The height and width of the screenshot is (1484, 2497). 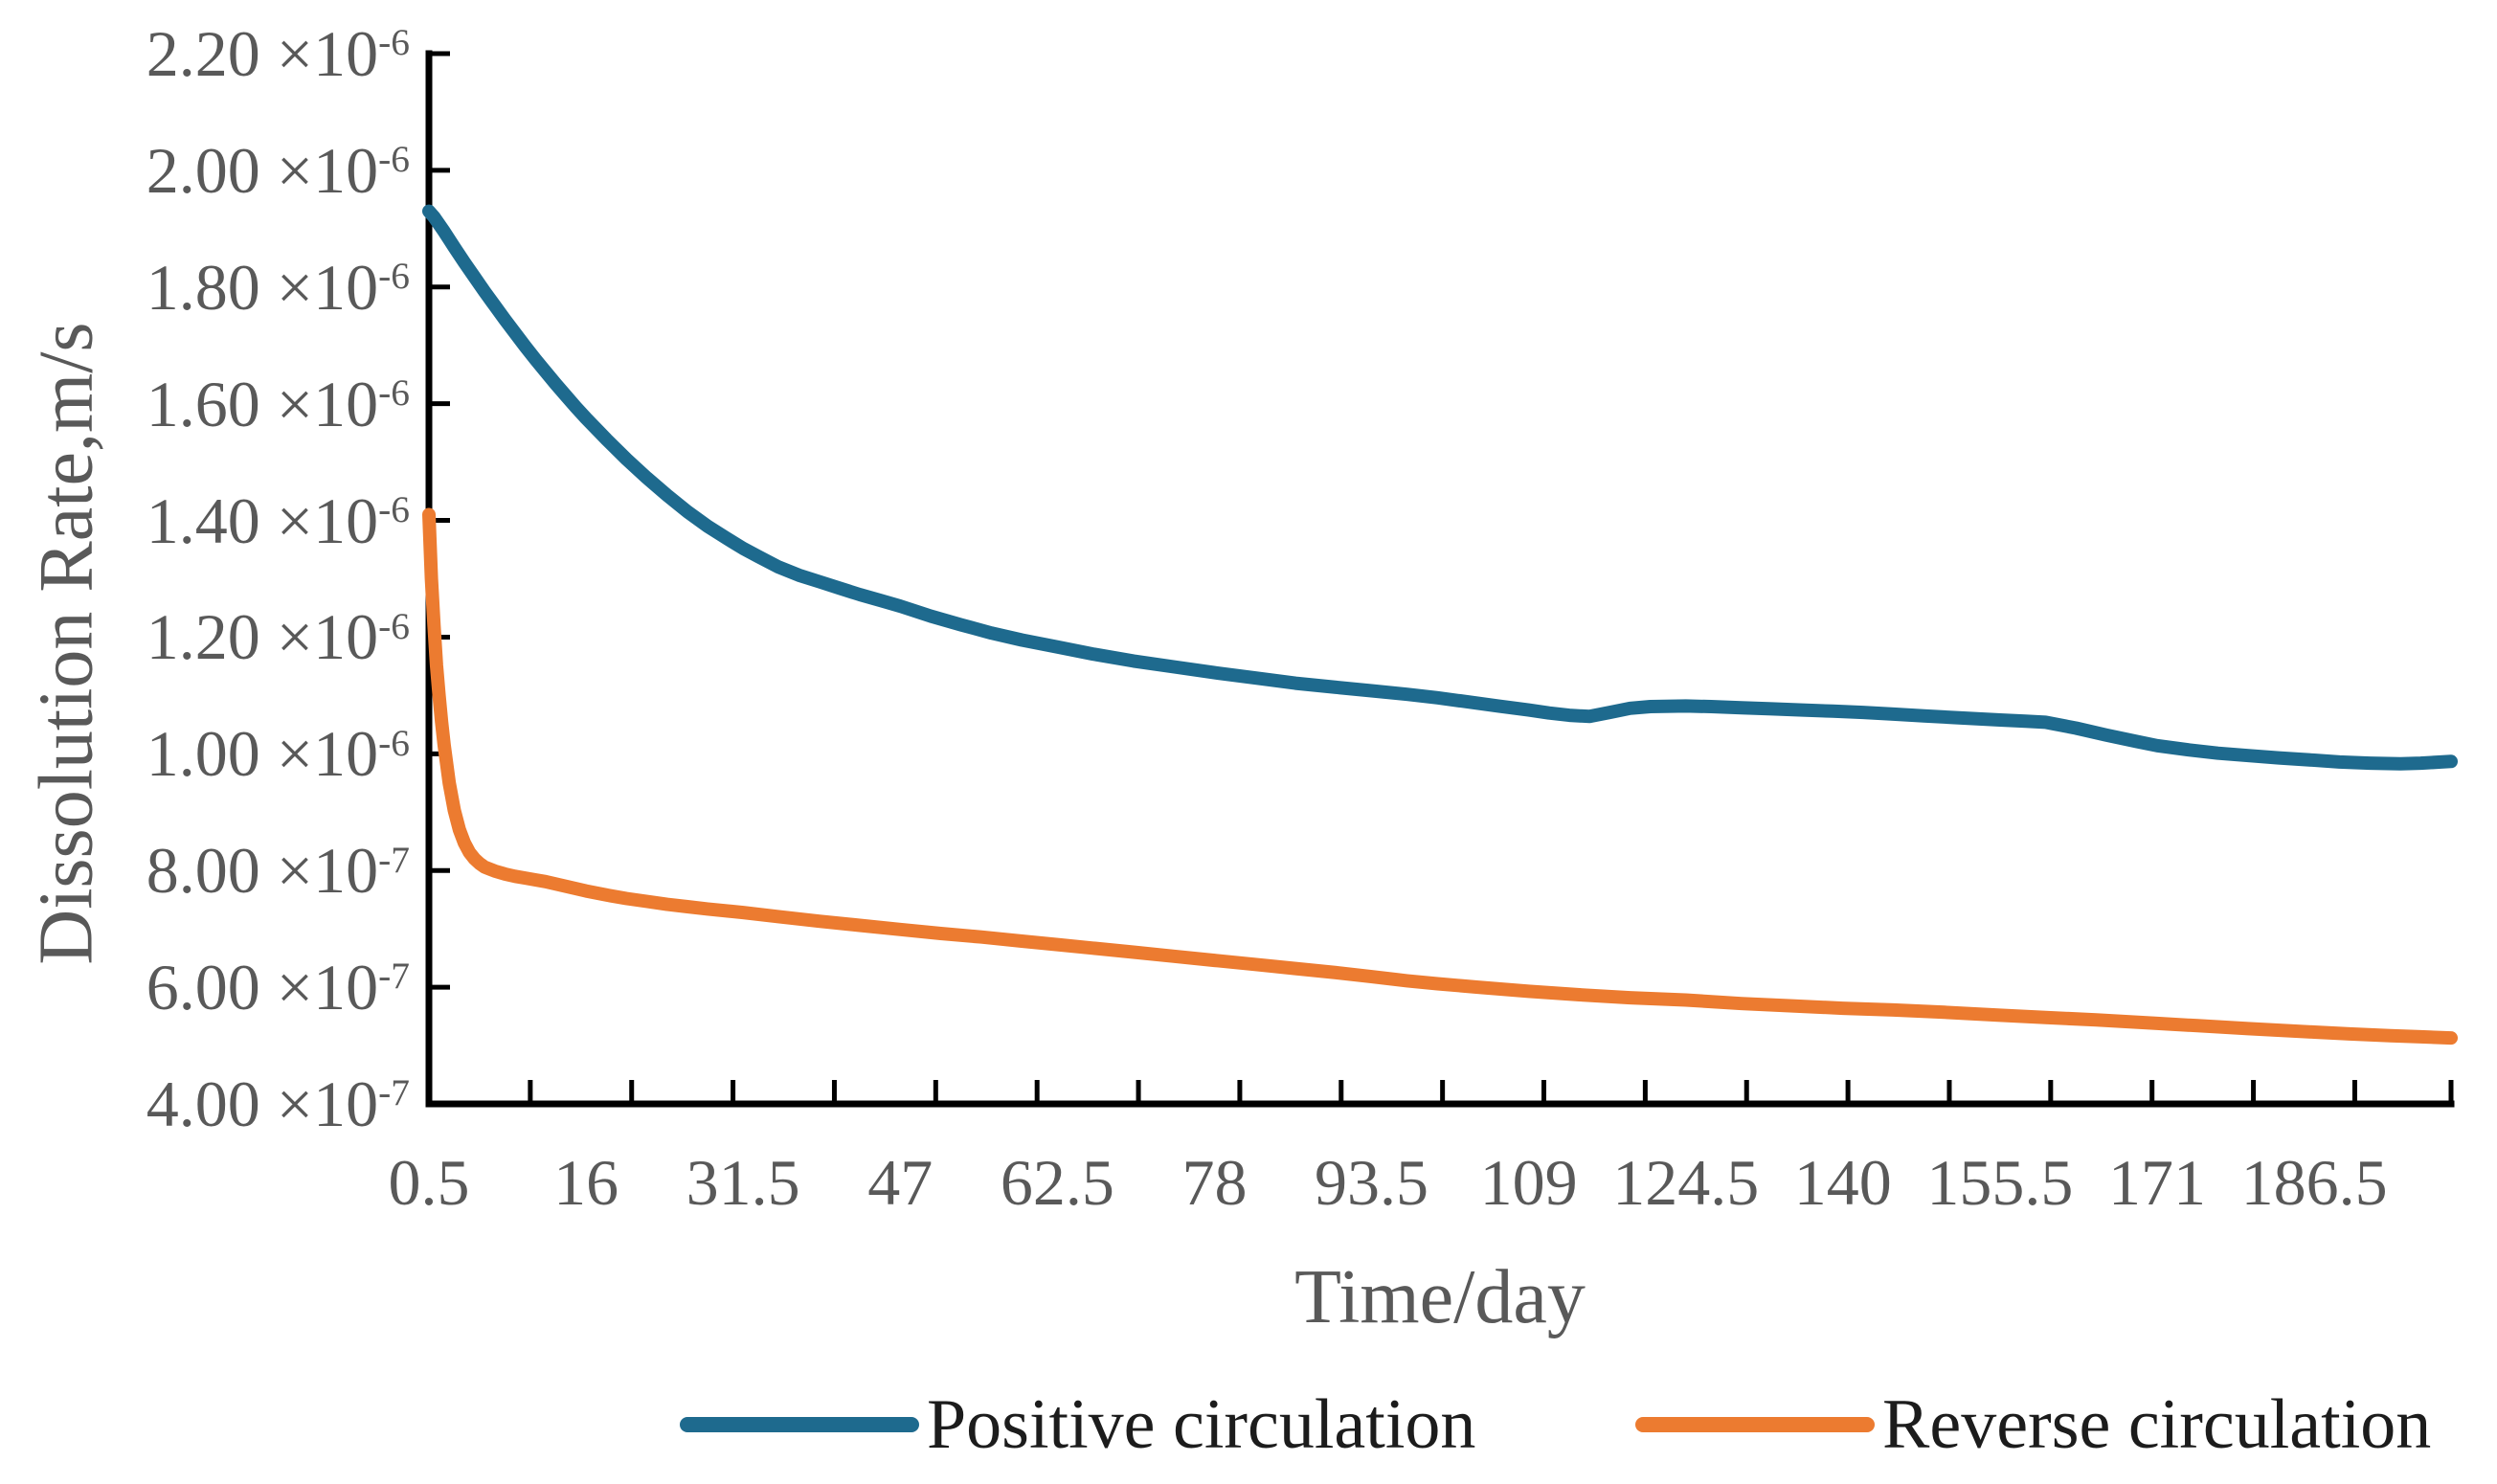 What do you see at coordinates (2156, 1182) in the screenshot?
I see `x-tick-label: 171` at bounding box center [2156, 1182].